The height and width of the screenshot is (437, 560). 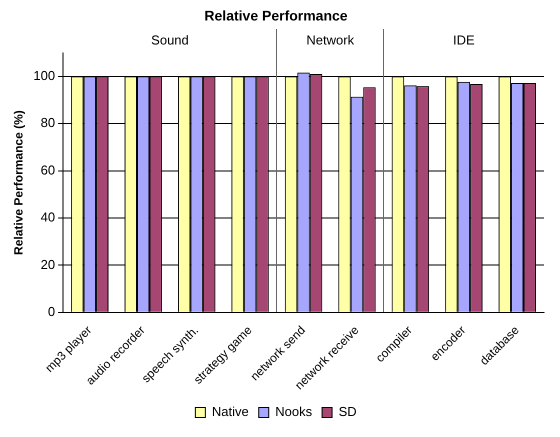 I want to click on legend-label: Native, so click(x=230, y=412).